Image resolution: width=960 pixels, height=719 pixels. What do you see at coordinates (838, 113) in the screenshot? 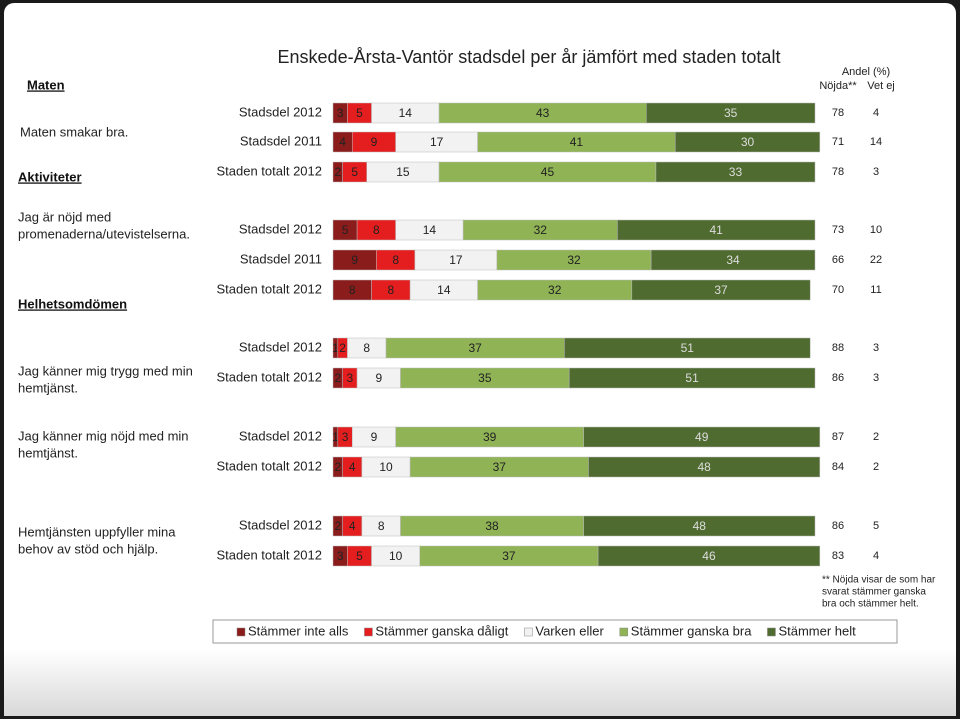
I see `nojda-value: 78` at bounding box center [838, 113].